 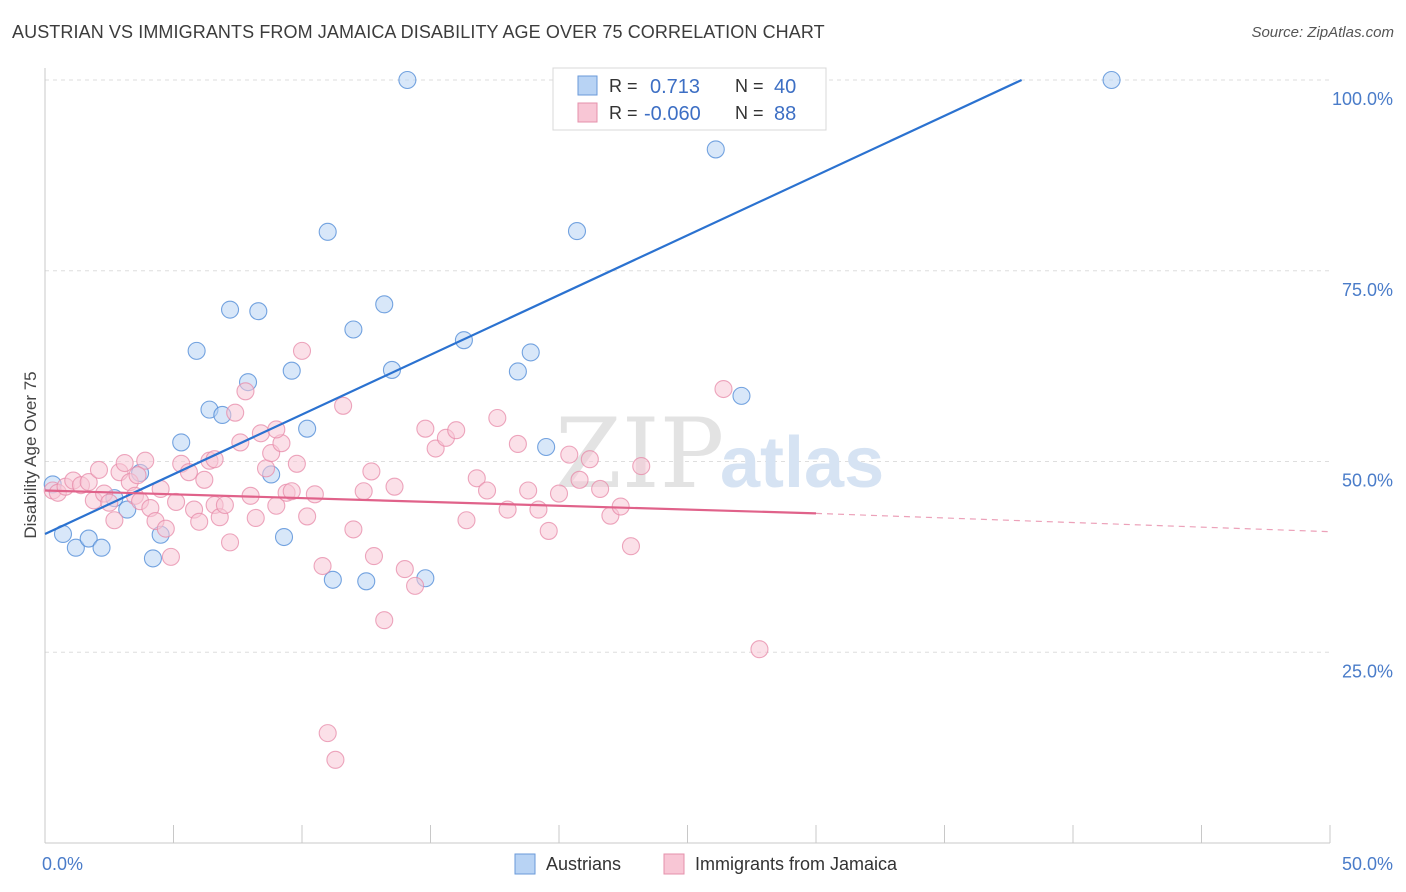 What do you see at coordinates (672, 114) in the screenshot?
I see `legend-r-value-2: -0.060` at bounding box center [672, 114].